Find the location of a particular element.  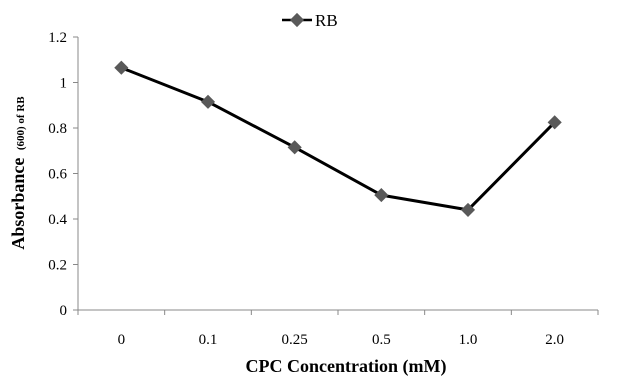

y-axis-title-main: Absorbance is located at coordinates (18, 204).